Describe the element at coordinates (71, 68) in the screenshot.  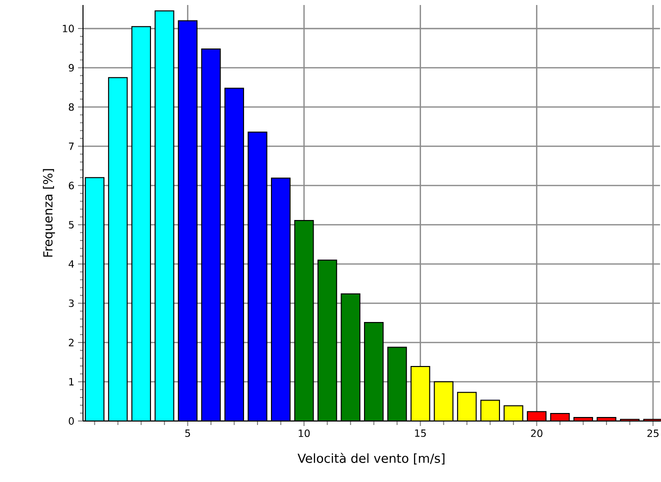
I see `y-tick-label: 9` at that location.